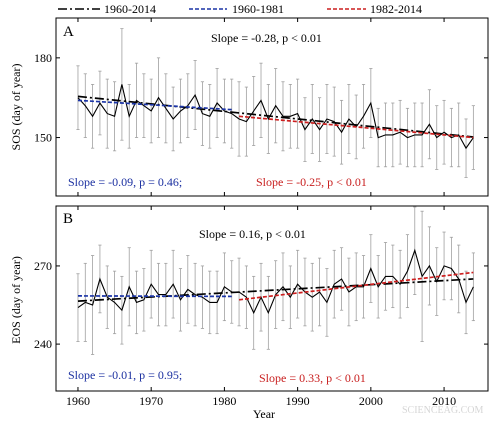  I want to click on x-tick-label-1990: 1990, so click(298, 401).